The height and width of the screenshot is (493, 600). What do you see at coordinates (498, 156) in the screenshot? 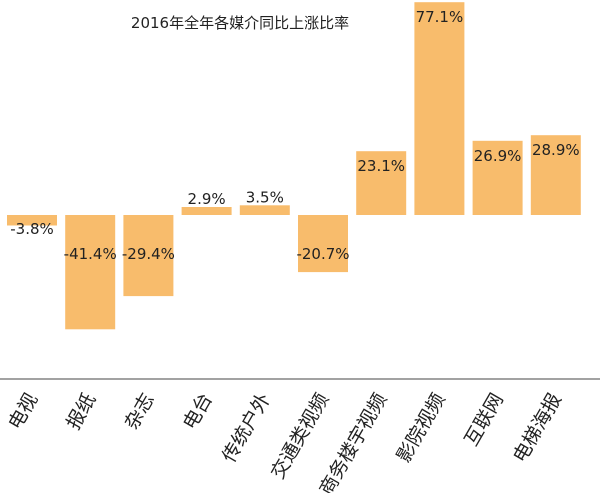
I see `data-label-9: 26.9%` at bounding box center [498, 156].